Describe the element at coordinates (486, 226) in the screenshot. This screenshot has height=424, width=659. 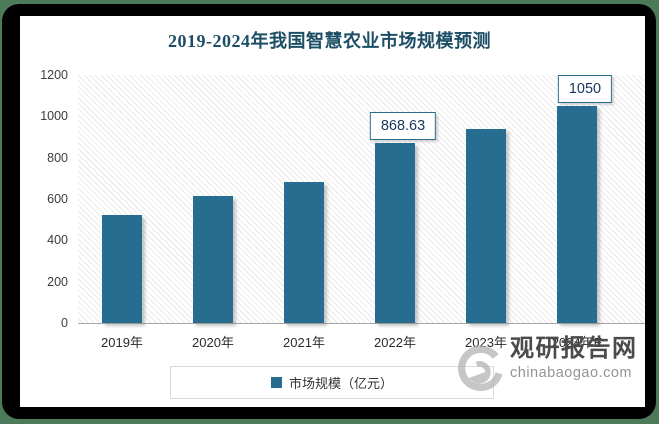
I see `bar-2023年` at that location.